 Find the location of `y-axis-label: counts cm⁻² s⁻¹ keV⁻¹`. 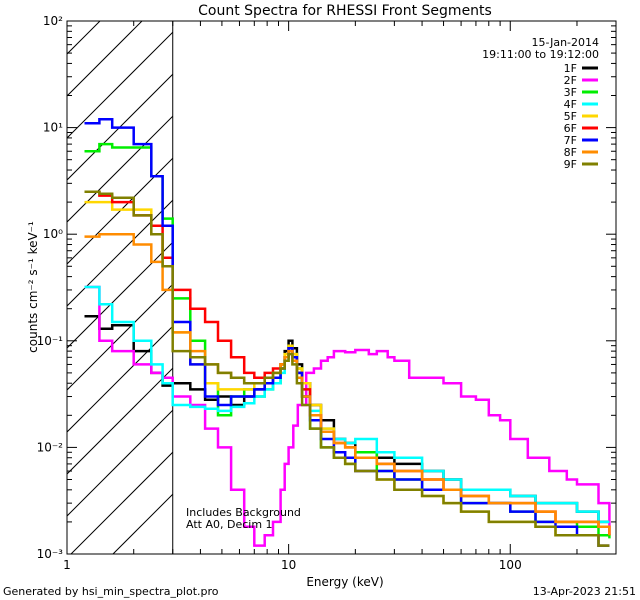

y-axis-label: counts cm⁻² s⁻¹ keV⁻¹ is located at coordinates (33, 287).